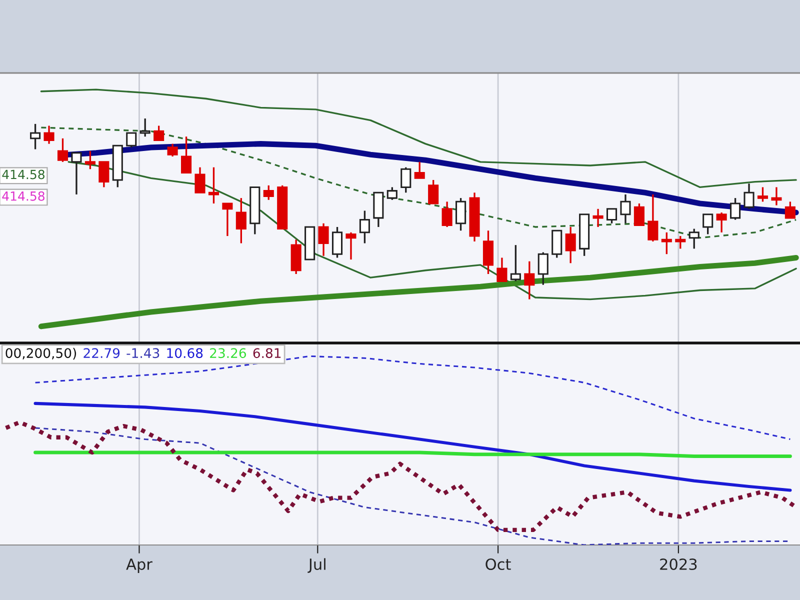 The image size is (800, 600). What do you see at coordinates (228, 353) in the screenshot?
I see `text: 23.26` at bounding box center [228, 353].